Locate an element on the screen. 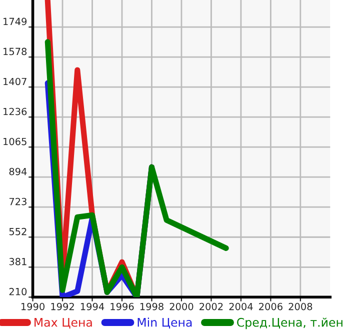 Image resolution: width=345 pixels, height=335 pixels. y-tick-label: 1578 is located at coordinates (15, 52).